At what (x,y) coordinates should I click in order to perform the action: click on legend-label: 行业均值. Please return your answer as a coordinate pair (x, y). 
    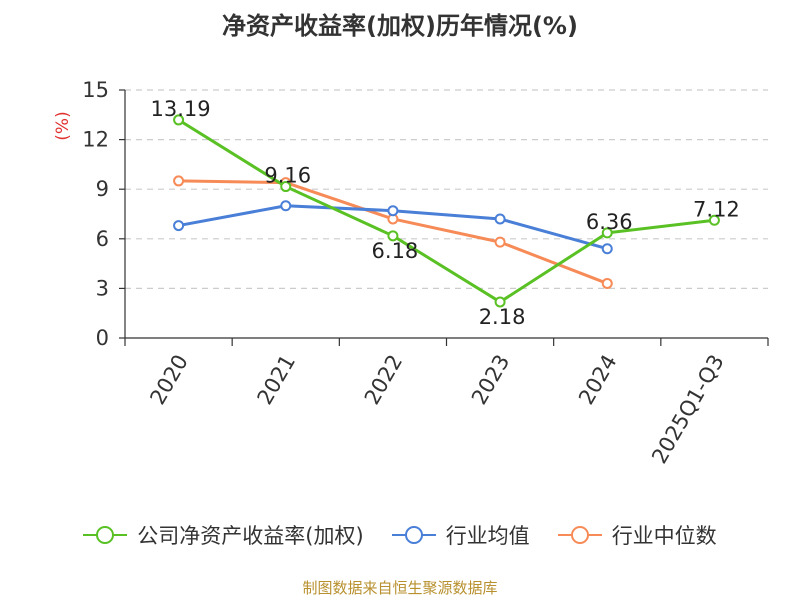
    Looking at the image, I should click on (487, 536).